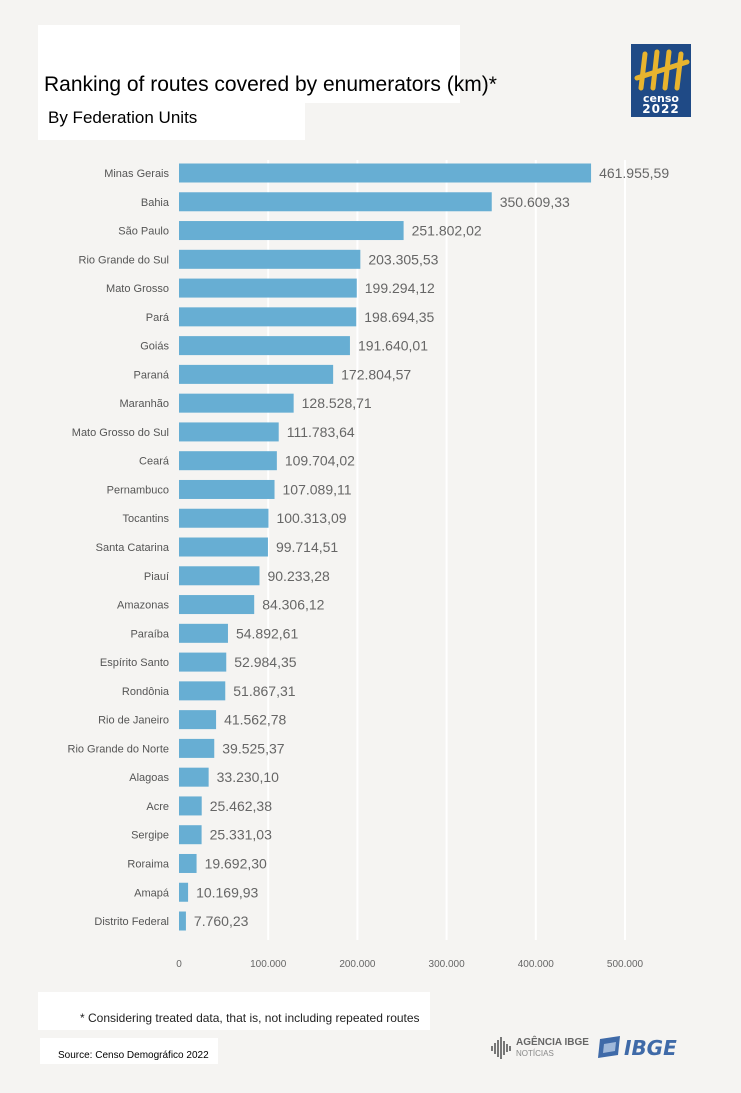  I want to click on source-panel, so click(129, 1051).